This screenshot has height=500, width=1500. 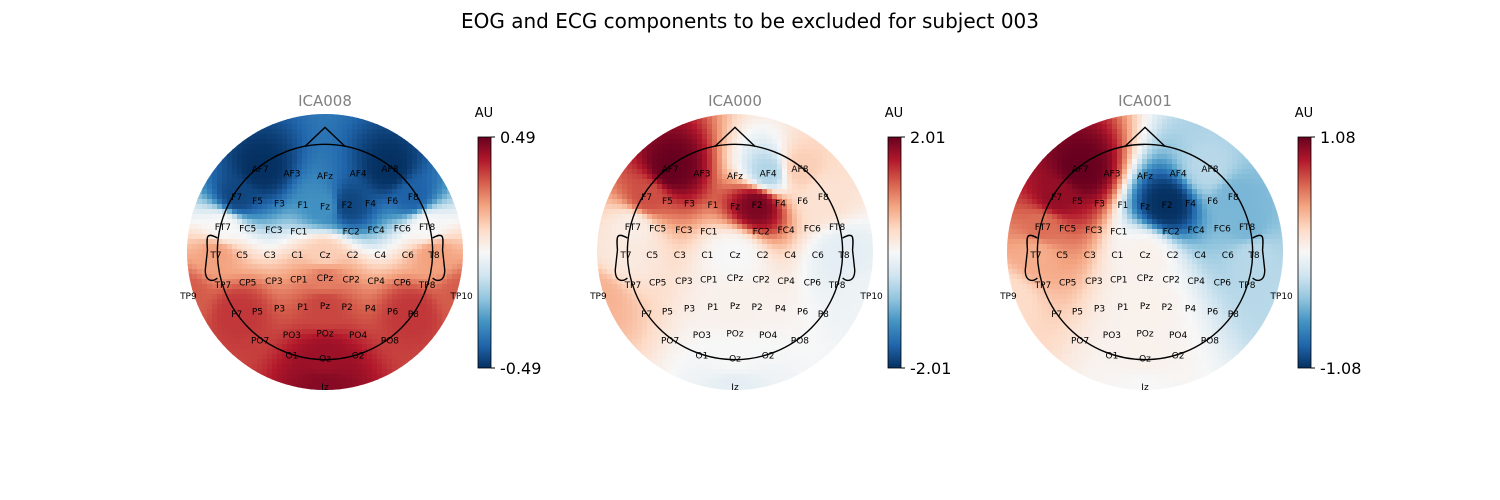 What do you see at coordinates (928, 137) in the screenshot?
I see `colorbar-max-label: 2.01` at bounding box center [928, 137].